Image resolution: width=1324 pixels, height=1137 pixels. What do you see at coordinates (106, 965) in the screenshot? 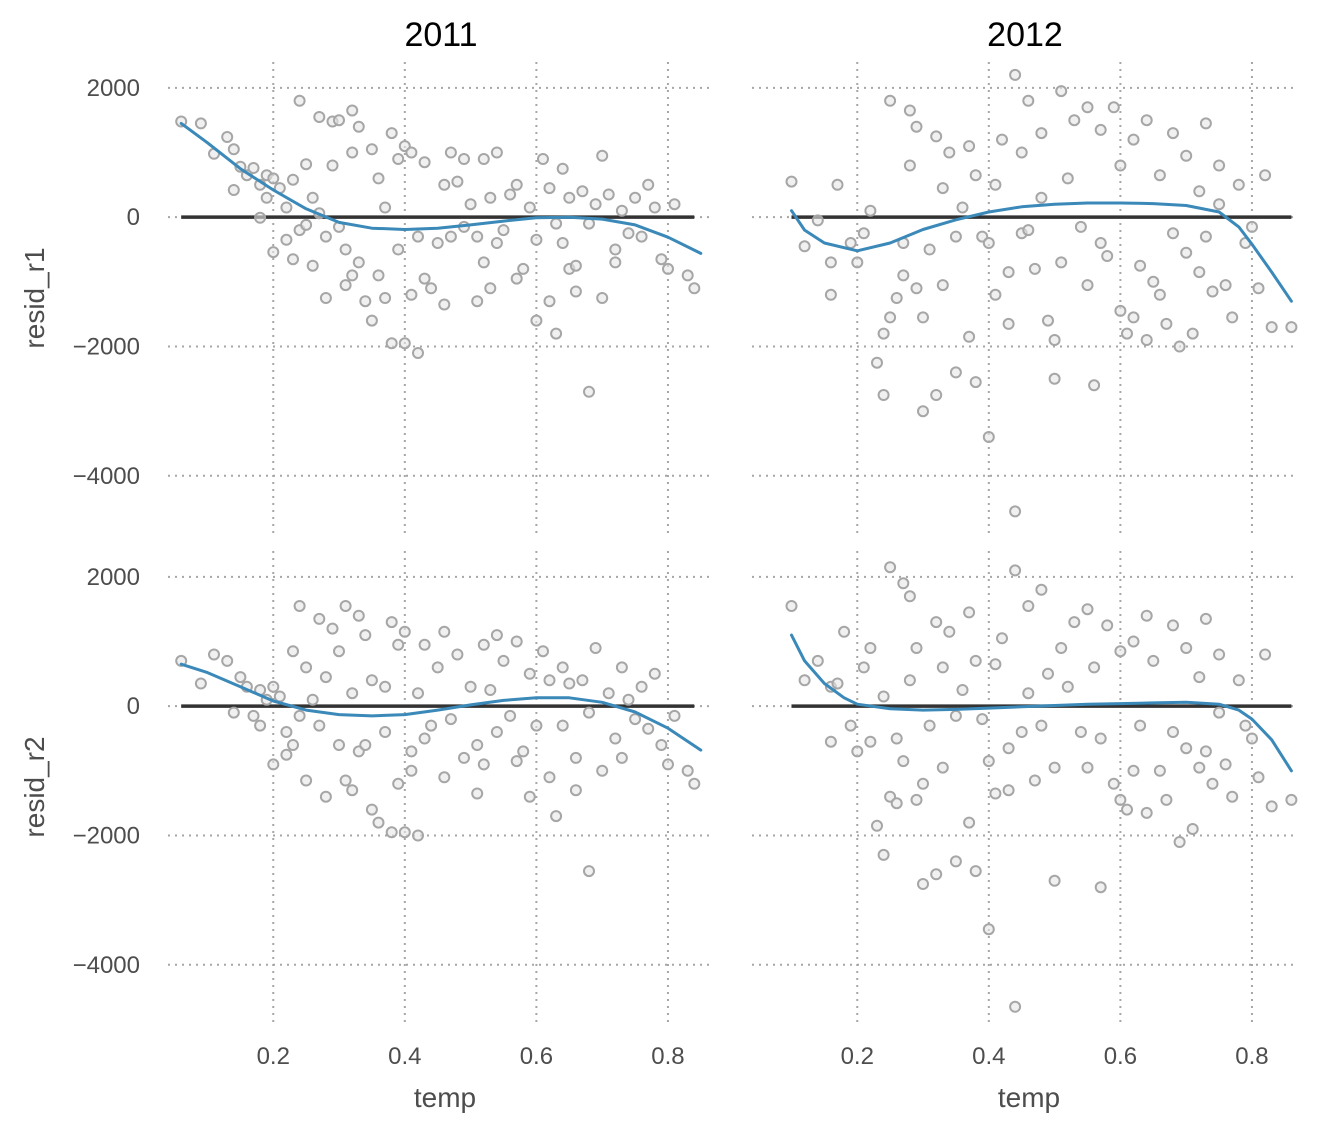
I see `y-tick-label: −4000` at bounding box center [106, 965].